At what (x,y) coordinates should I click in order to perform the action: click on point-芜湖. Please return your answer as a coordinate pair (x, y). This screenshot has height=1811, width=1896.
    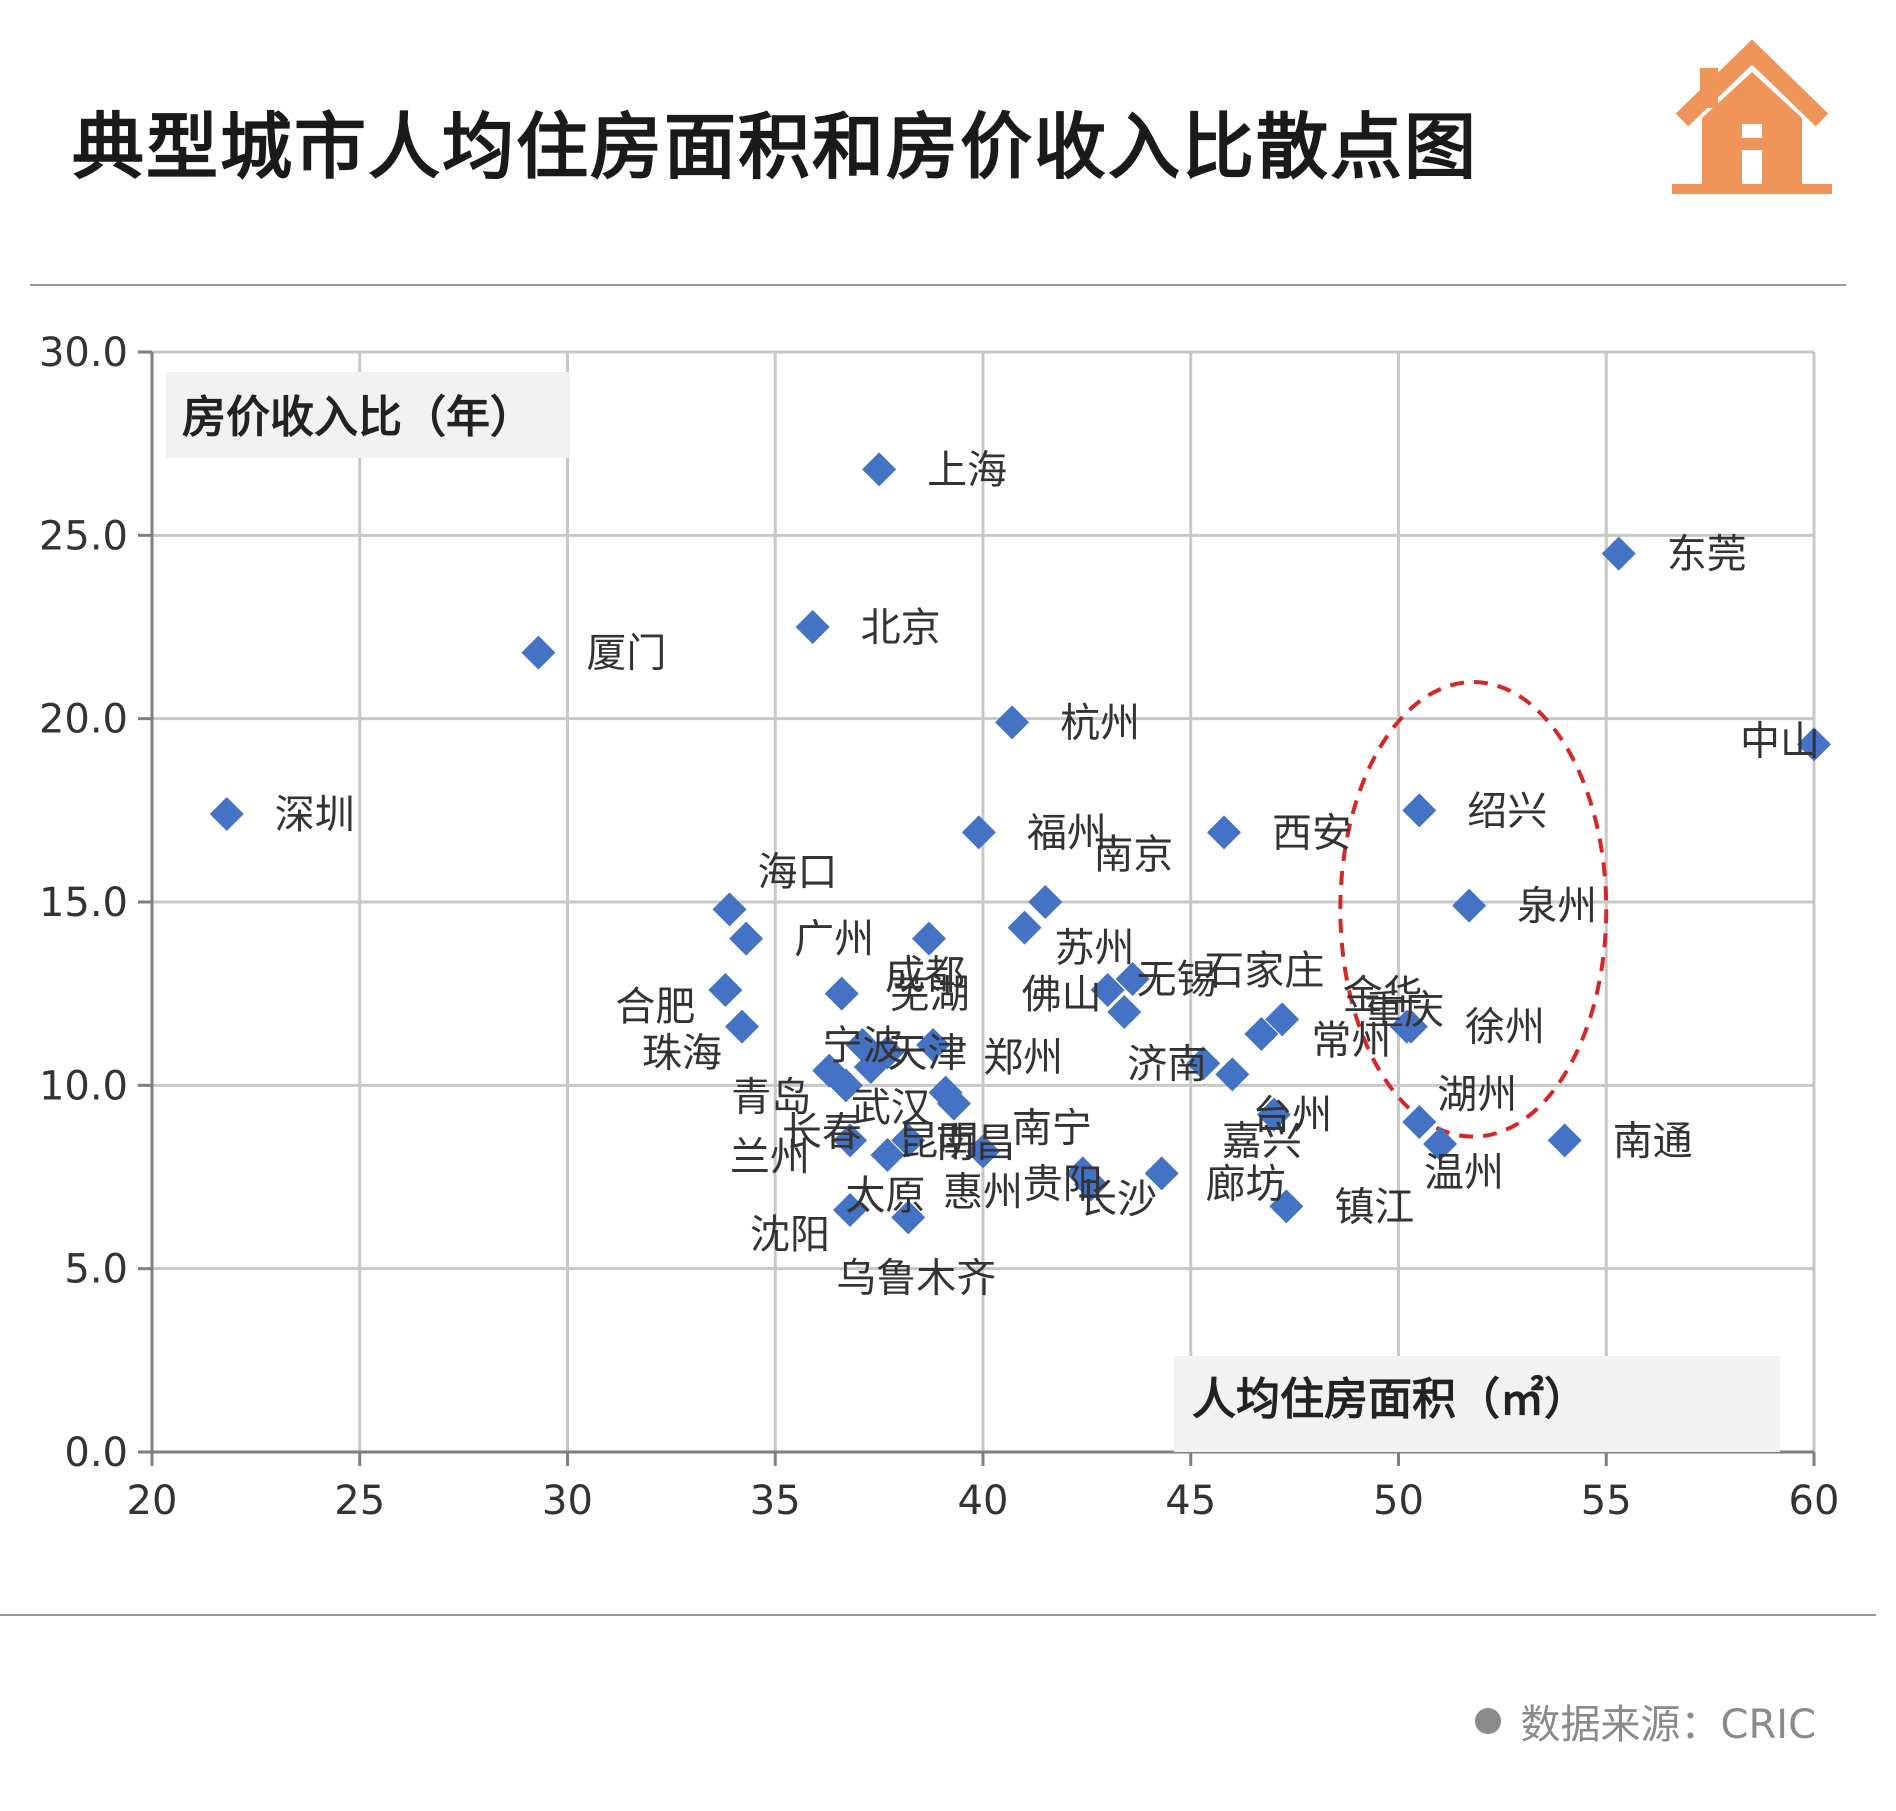
    Looking at the image, I should click on (841, 993).